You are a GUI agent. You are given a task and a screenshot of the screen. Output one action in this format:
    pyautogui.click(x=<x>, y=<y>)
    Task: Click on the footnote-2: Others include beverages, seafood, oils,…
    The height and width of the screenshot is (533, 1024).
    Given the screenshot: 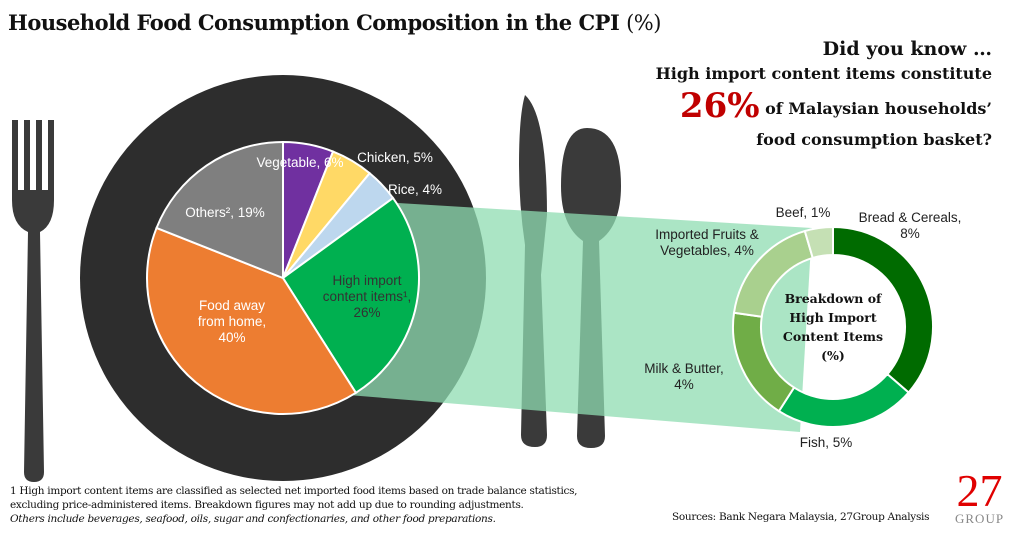 What is the action you would take?
    pyautogui.click(x=253, y=519)
    